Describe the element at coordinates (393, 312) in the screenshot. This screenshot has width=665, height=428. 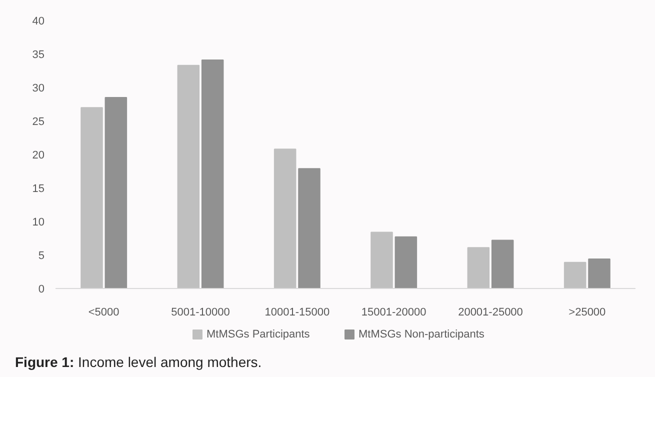
I see `x-tick-label: 15001-20000` at that location.